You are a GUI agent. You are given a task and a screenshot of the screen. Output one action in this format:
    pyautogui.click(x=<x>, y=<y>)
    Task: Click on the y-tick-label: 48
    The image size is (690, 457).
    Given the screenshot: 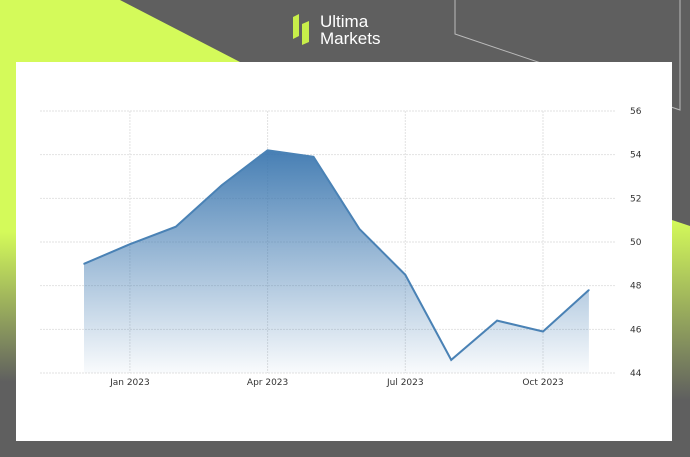 What is the action you would take?
    pyautogui.click(x=636, y=287)
    